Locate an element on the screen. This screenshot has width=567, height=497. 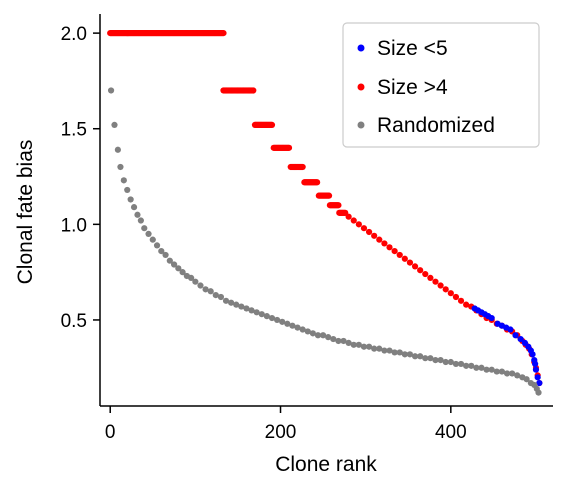
y-ticks: 0.5 1.0 1.5 2.0 is located at coordinates (80, 178).